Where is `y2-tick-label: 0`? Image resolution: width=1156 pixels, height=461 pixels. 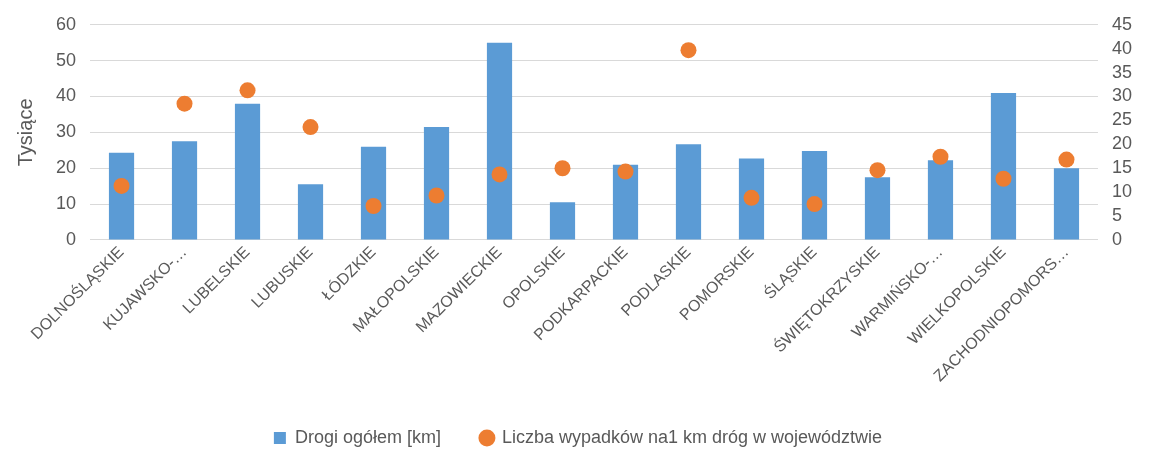
y2-tick-label: 0 is located at coordinates (1116, 238).